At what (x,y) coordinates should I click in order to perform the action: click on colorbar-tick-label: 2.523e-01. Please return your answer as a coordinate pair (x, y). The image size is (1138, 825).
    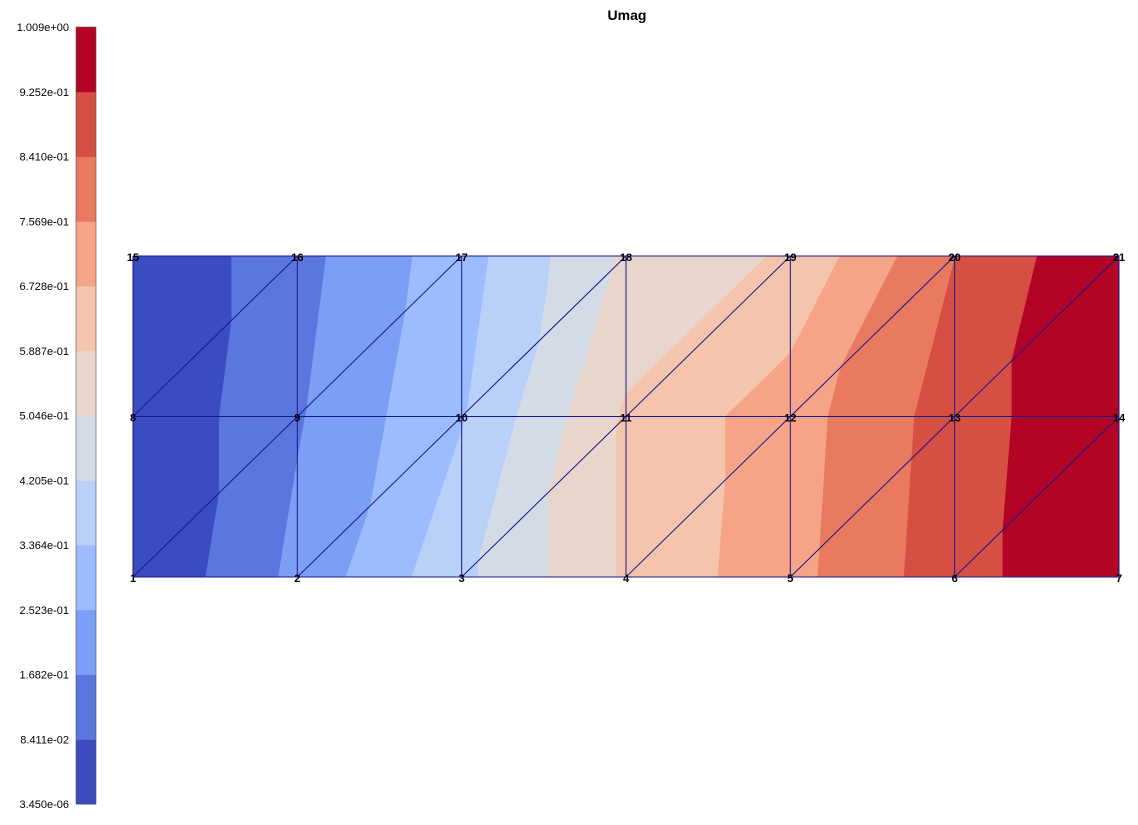
    Looking at the image, I should click on (44, 611).